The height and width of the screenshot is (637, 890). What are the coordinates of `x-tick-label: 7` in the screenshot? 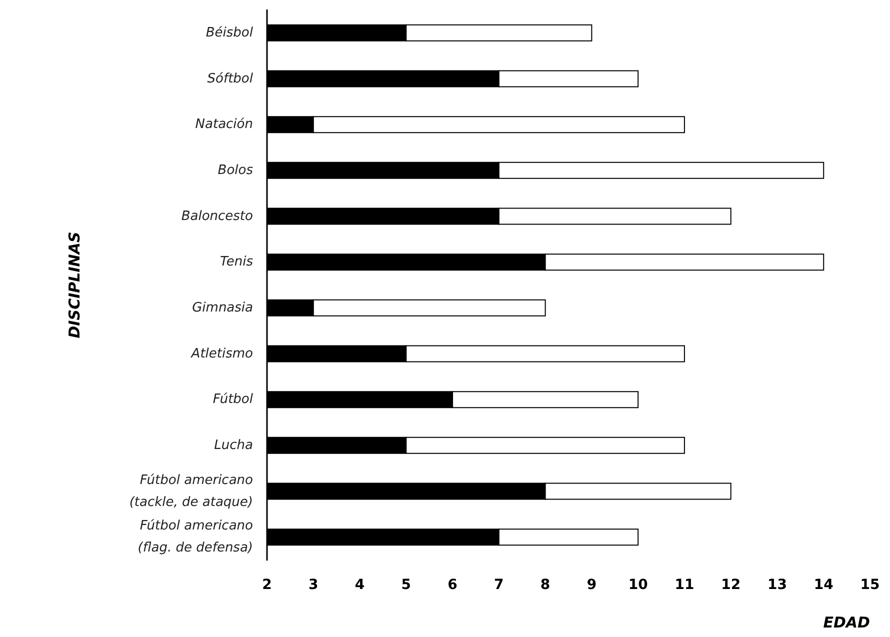 It's located at (499, 585).